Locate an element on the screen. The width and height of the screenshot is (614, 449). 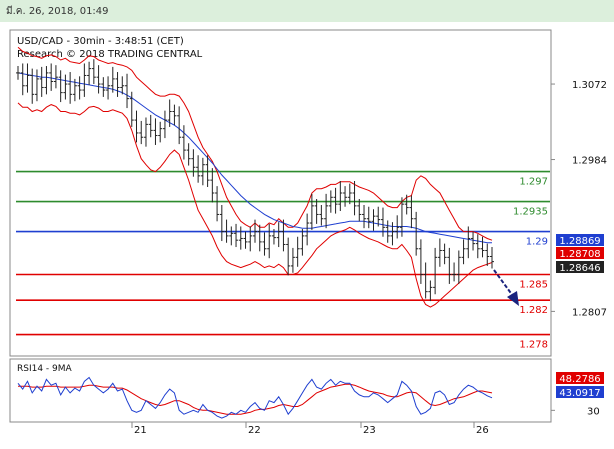
level-label: 1.285 is located at coordinates (533, 285).